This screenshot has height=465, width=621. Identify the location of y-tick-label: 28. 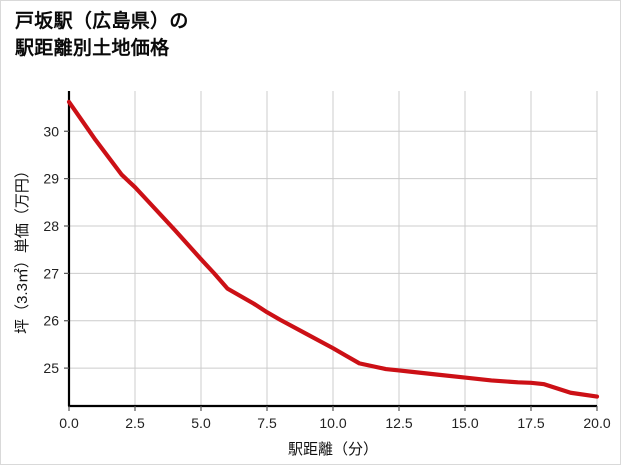
(51, 226).